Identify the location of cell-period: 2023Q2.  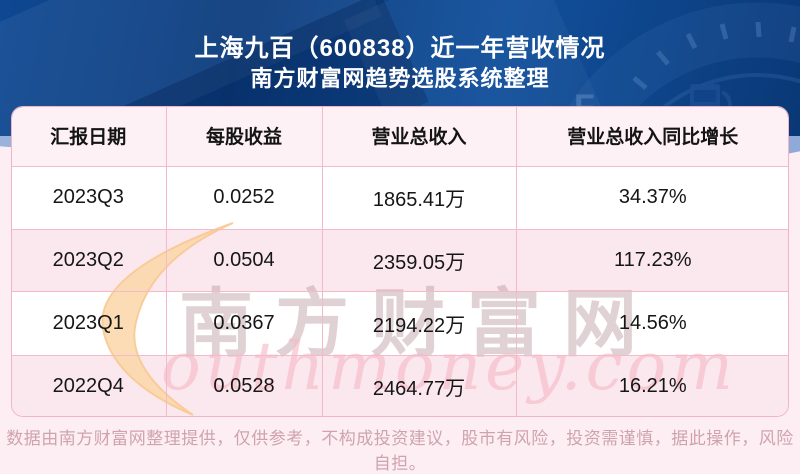
(89, 261).